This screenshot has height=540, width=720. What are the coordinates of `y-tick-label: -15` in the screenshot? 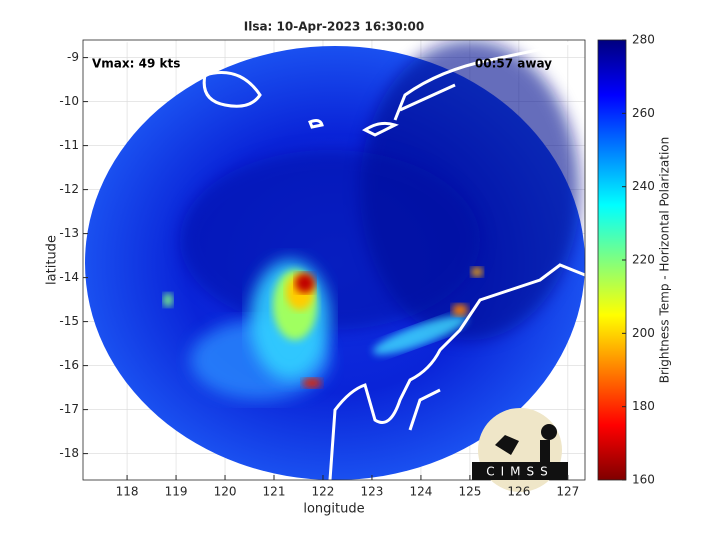 It's located at (69, 321).